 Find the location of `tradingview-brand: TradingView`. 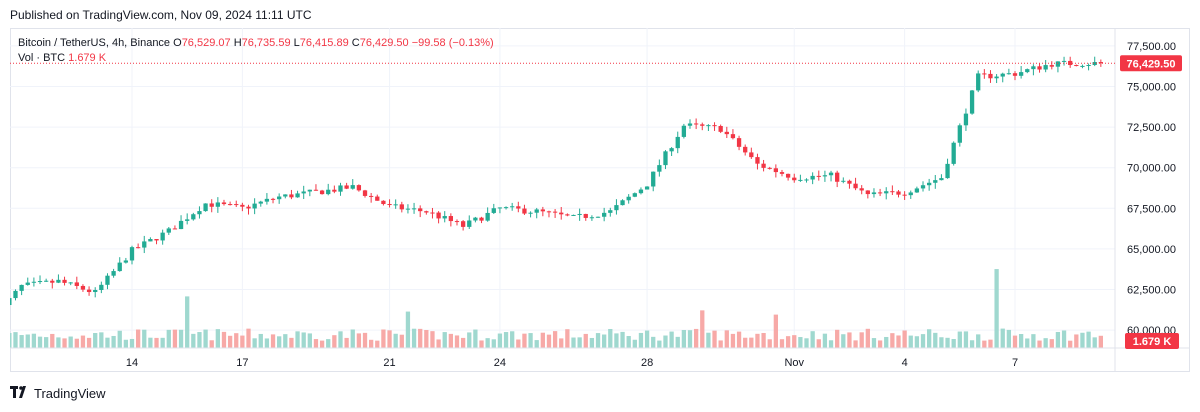

tradingview-brand: TradingView is located at coordinates (58, 393).